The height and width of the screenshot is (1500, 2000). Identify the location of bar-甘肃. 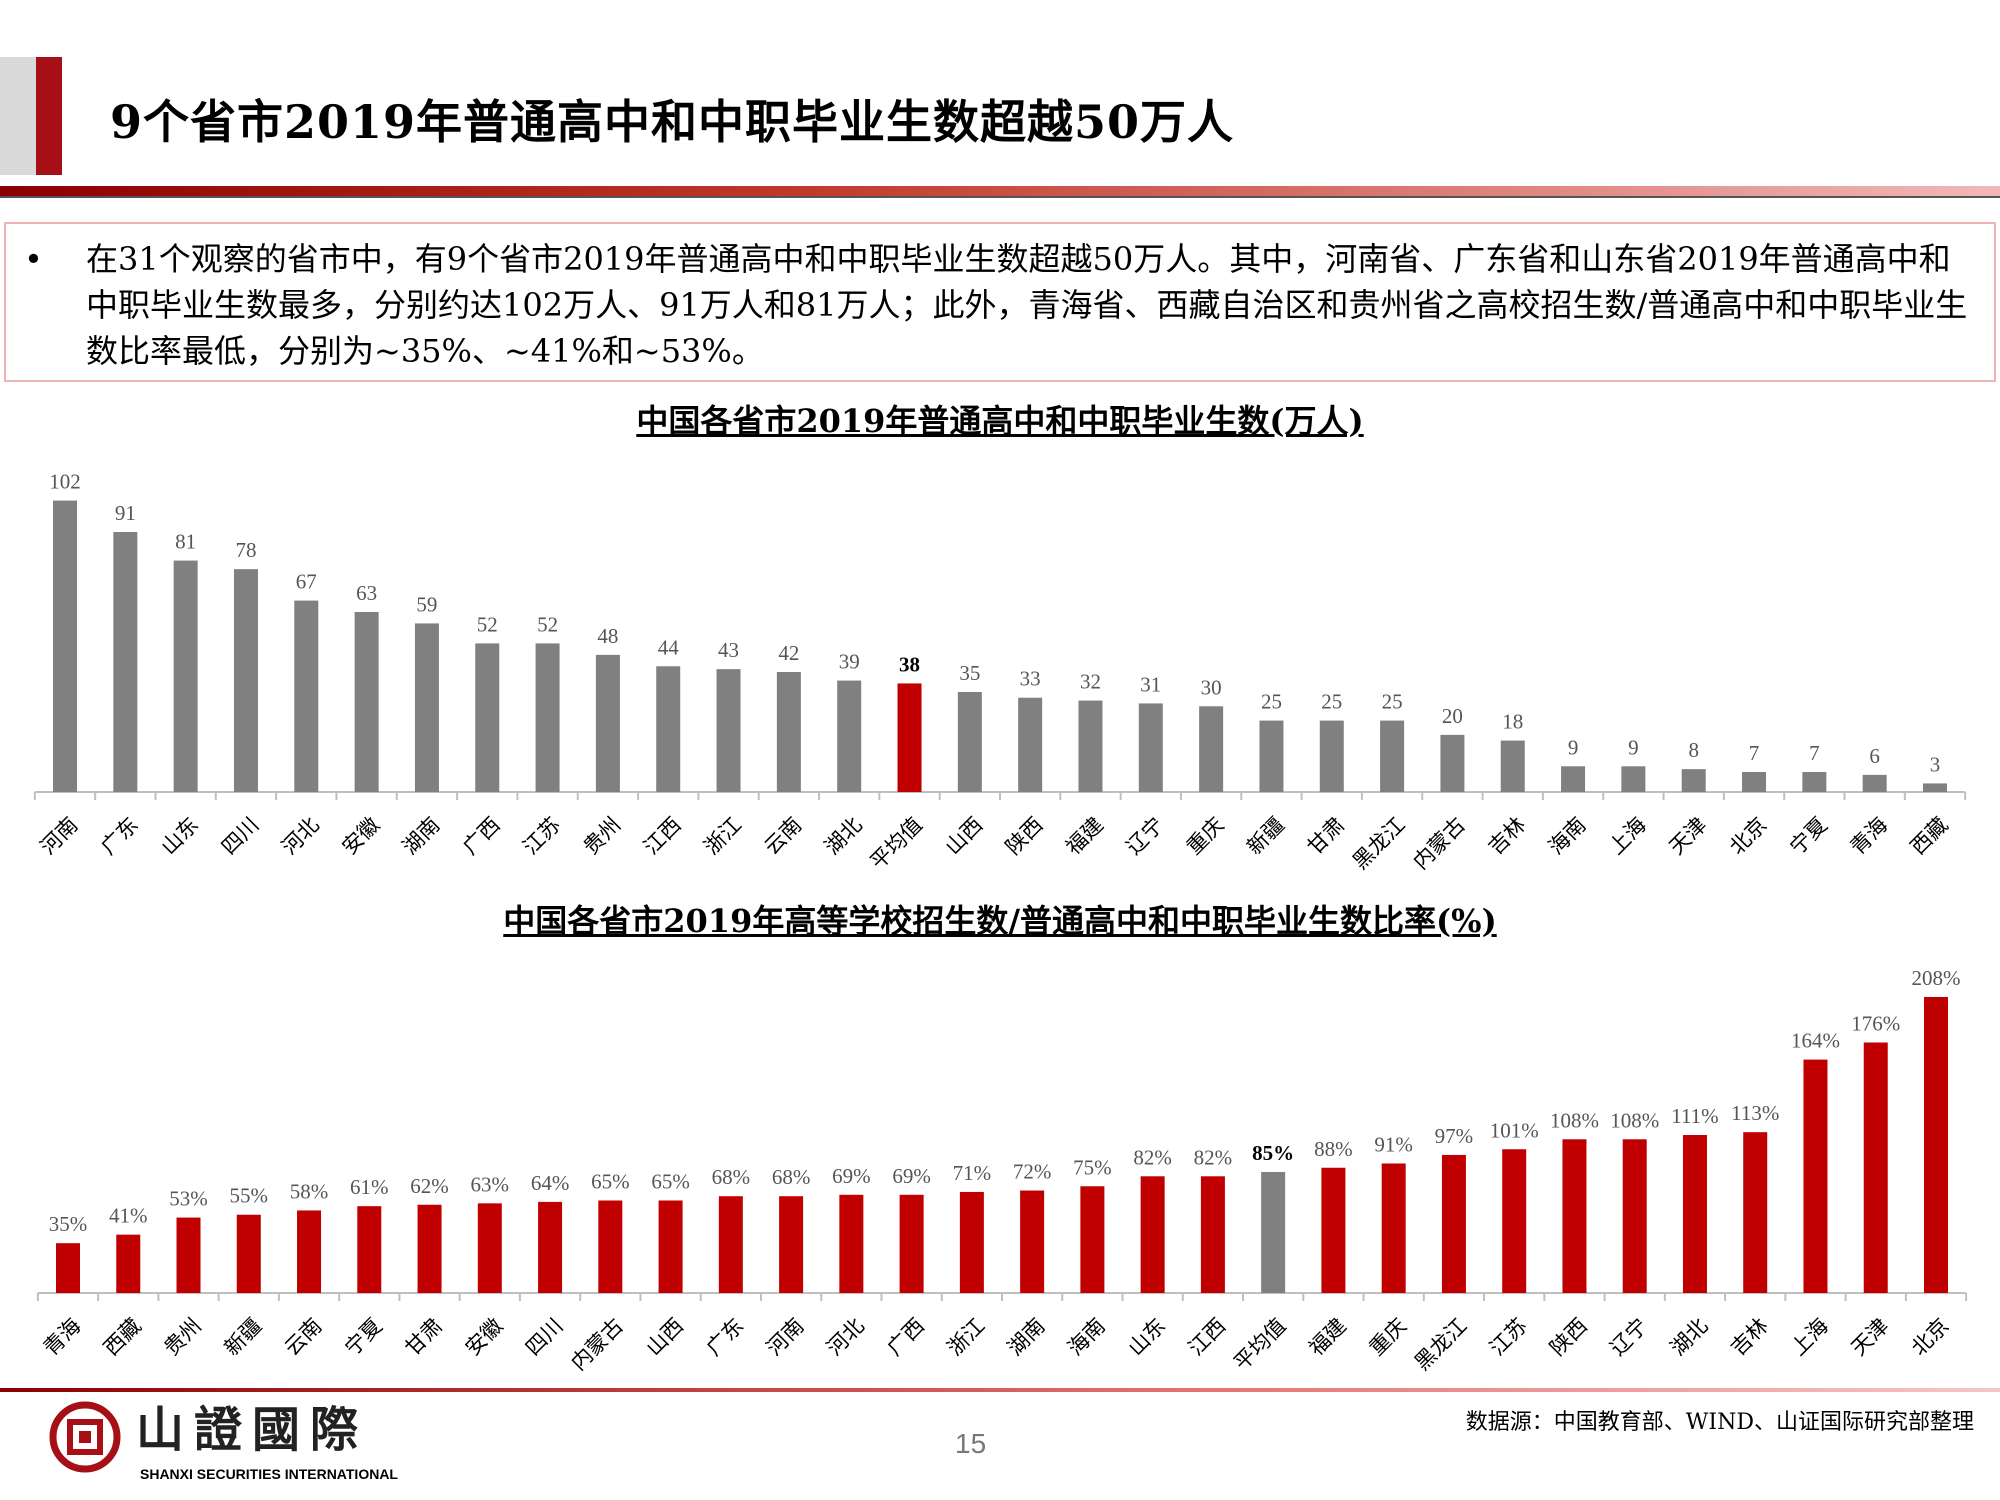
(1331, 756).